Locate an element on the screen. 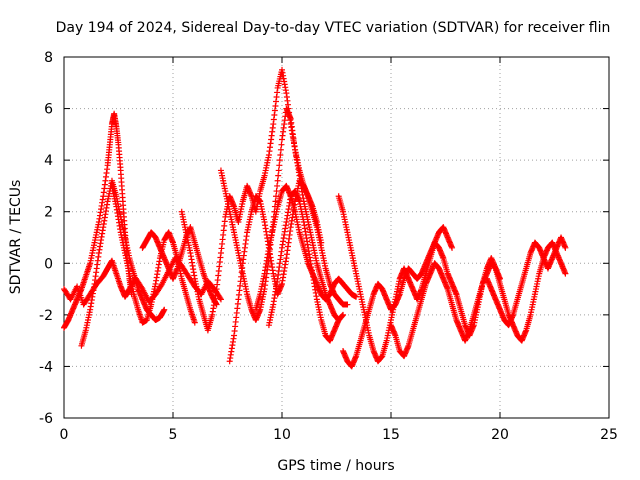 This screenshot has height=480, width=640. x-tick-label: 10 is located at coordinates (282, 435).